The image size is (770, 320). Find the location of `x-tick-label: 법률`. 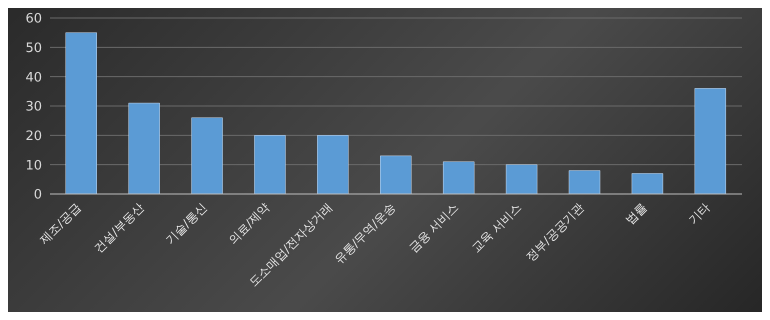

x-tick-label: 법률 is located at coordinates (636, 214).